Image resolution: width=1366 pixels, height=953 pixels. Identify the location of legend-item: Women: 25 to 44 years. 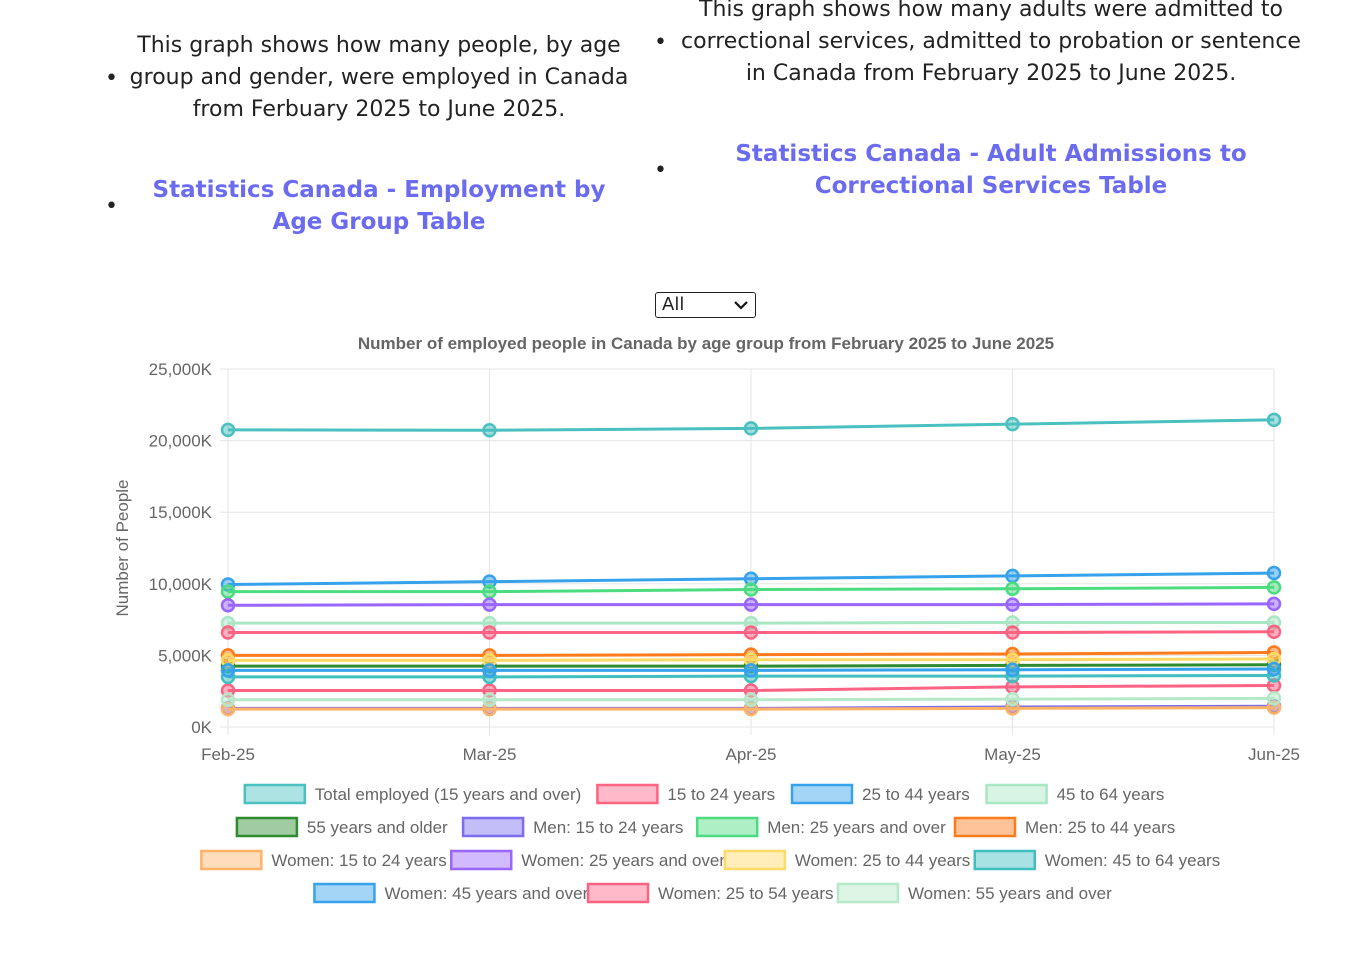
(846, 860).